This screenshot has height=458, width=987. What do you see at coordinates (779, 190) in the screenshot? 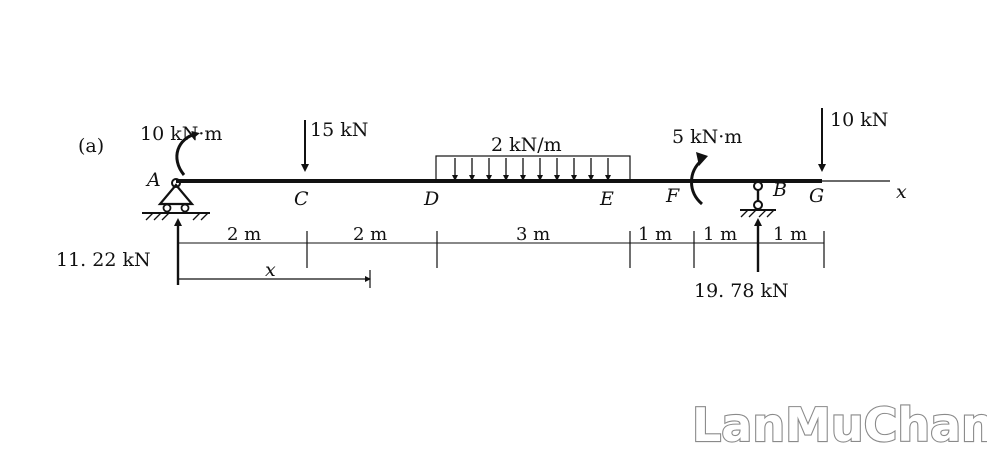
I see `point-label-B: B` at bounding box center [779, 190].